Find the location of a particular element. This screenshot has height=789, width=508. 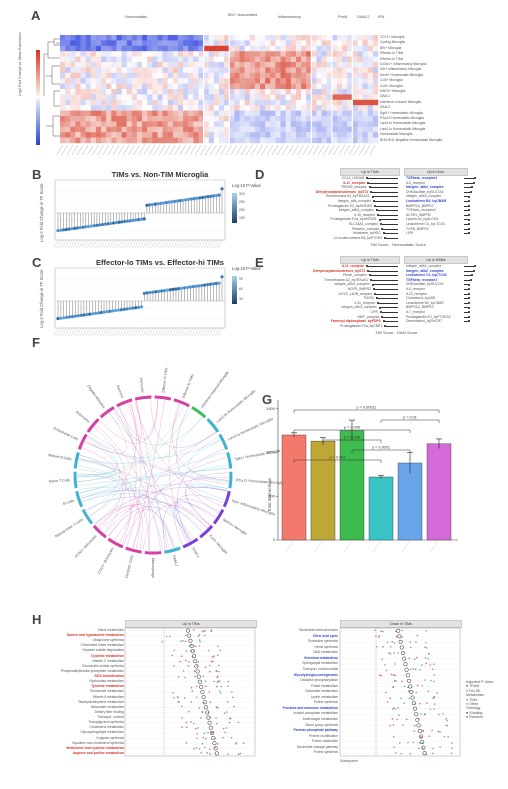

subsystem-label: Taurine and hypotaurine metabolism is located at coordinates (95, 635).